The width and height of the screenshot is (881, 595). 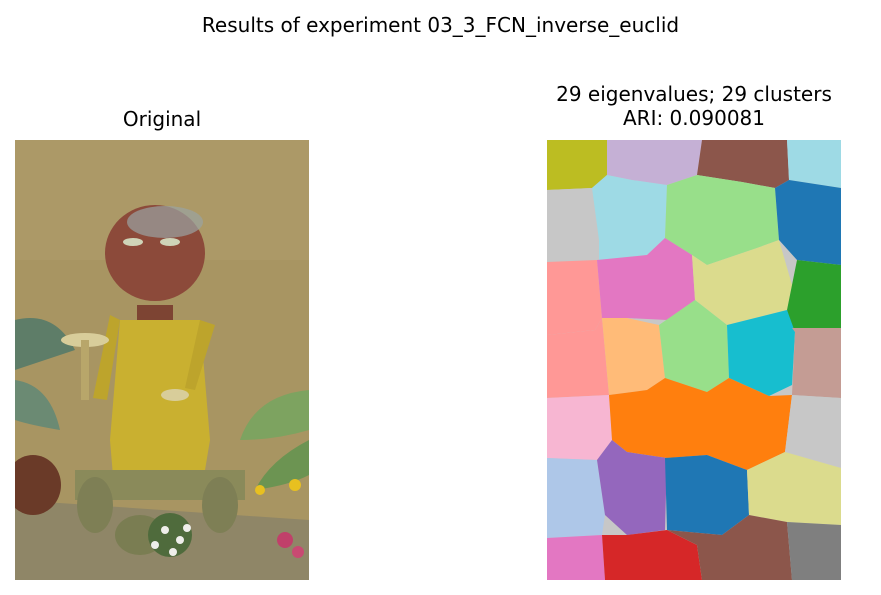 What do you see at coordinates (693, 118) in the screenshot?
I see `ari-score-label: ARI: 0.090081` at bounding box center [693, 118].